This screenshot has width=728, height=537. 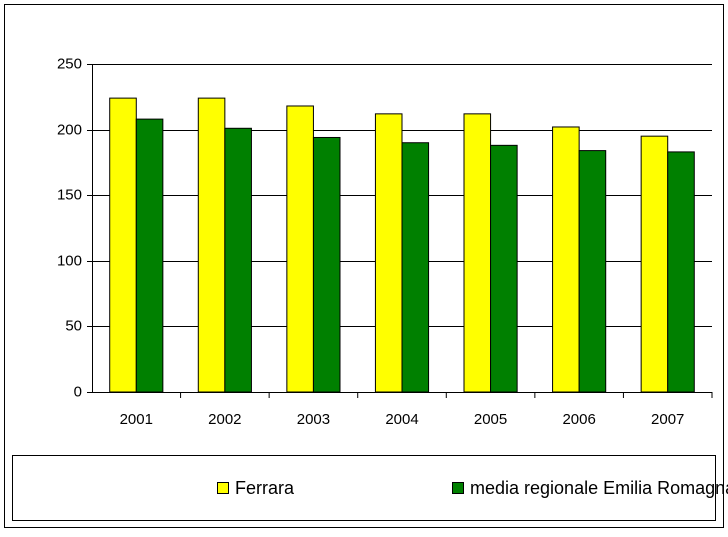 What do you see at coordinates (578, 419) in the screenshot?
I see `x-tick-label: 2006` at bounding box center [578, 419].